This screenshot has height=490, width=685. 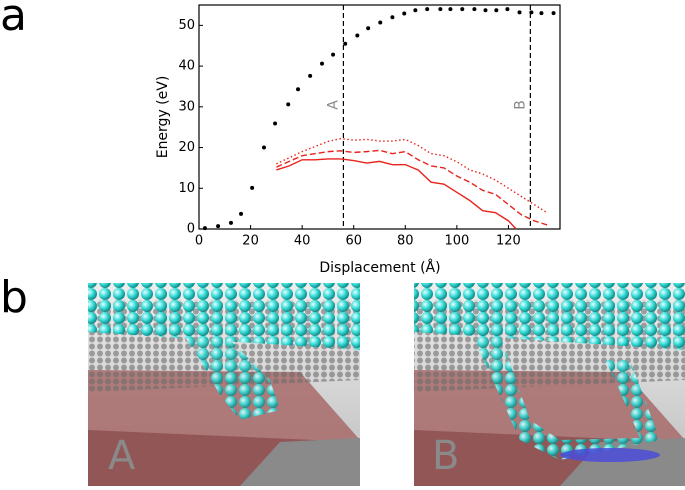 What do you see at coordinates (186, 147) in the screenshot?
I see `y-tick-label: 20` at bounding box center [186, 147].